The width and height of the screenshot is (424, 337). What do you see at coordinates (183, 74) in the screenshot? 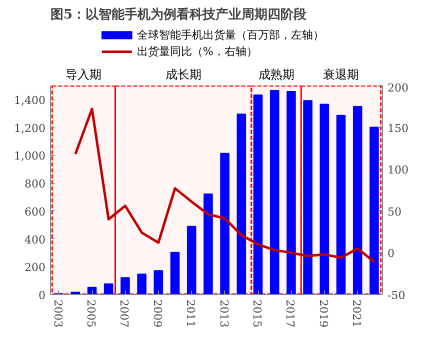
I see `band-label: 成长期` at bounding box center [183, 74].